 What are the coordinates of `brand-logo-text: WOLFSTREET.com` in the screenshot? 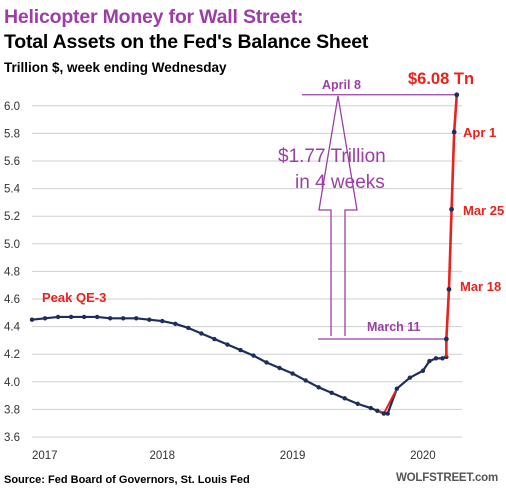 It's located at (447, 478).